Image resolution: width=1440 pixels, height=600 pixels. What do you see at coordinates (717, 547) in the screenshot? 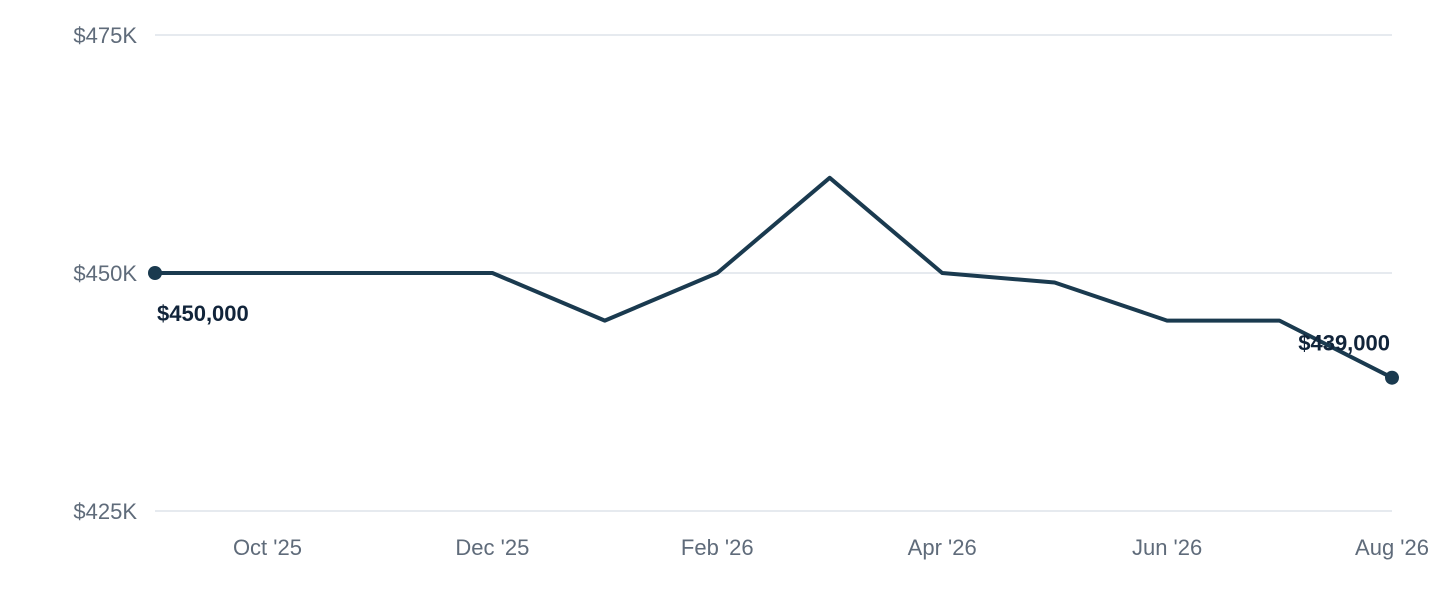
I see `x-tick-label: Feb '26` at bounding box center [717, 547].